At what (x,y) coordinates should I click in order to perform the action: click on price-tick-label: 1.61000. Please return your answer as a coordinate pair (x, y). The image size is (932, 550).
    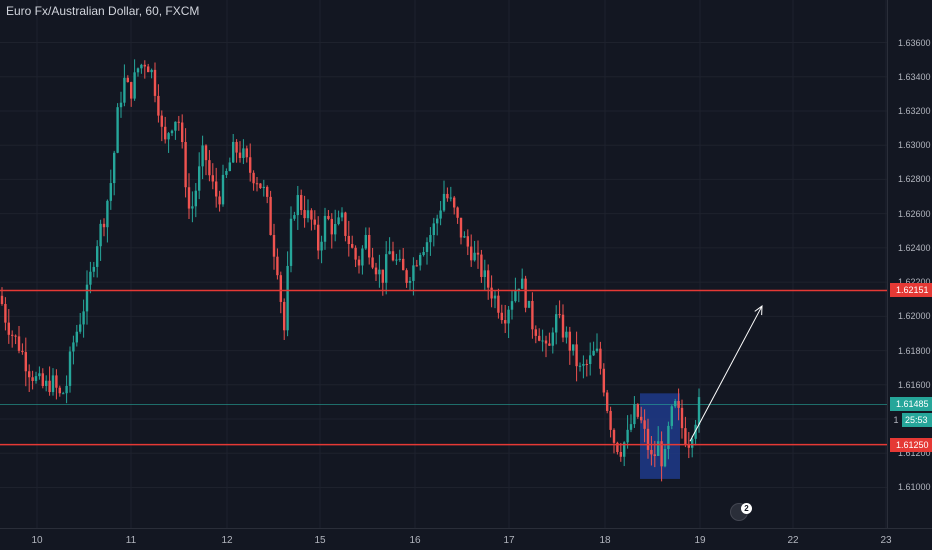
    Looking at the image, I should click on (914, 487).